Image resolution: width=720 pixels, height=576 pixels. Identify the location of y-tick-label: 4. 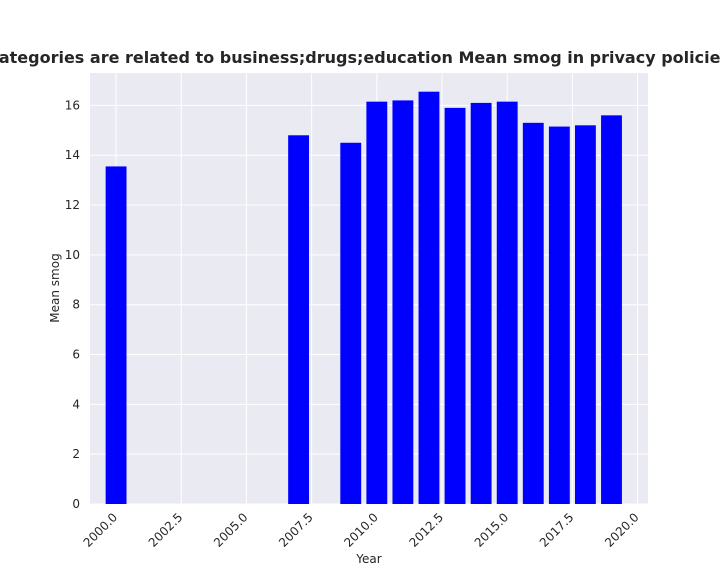
(76, 404).